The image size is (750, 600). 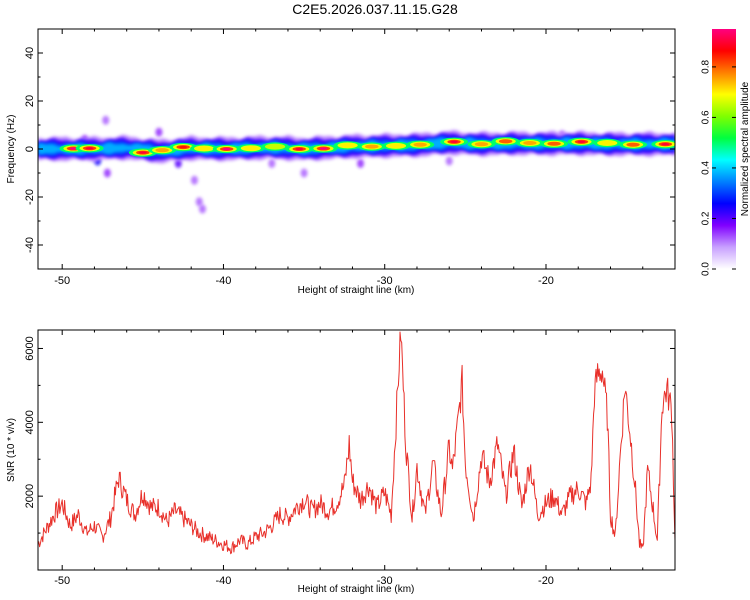 What do you see at coordinates (385, 581) in the screenshot?
I see `snr-x-tick-label: -30` at bounding box center [385, 581].